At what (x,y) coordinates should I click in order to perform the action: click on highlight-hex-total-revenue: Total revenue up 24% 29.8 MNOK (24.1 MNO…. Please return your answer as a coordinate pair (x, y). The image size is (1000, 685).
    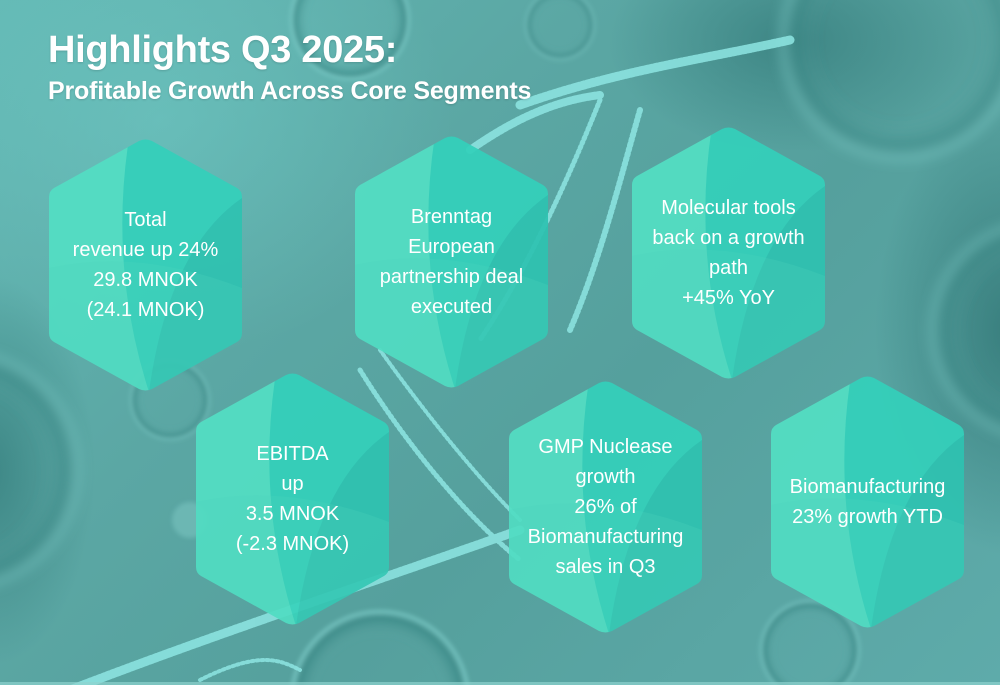
    Looking at the image, I should click on (145, 265).